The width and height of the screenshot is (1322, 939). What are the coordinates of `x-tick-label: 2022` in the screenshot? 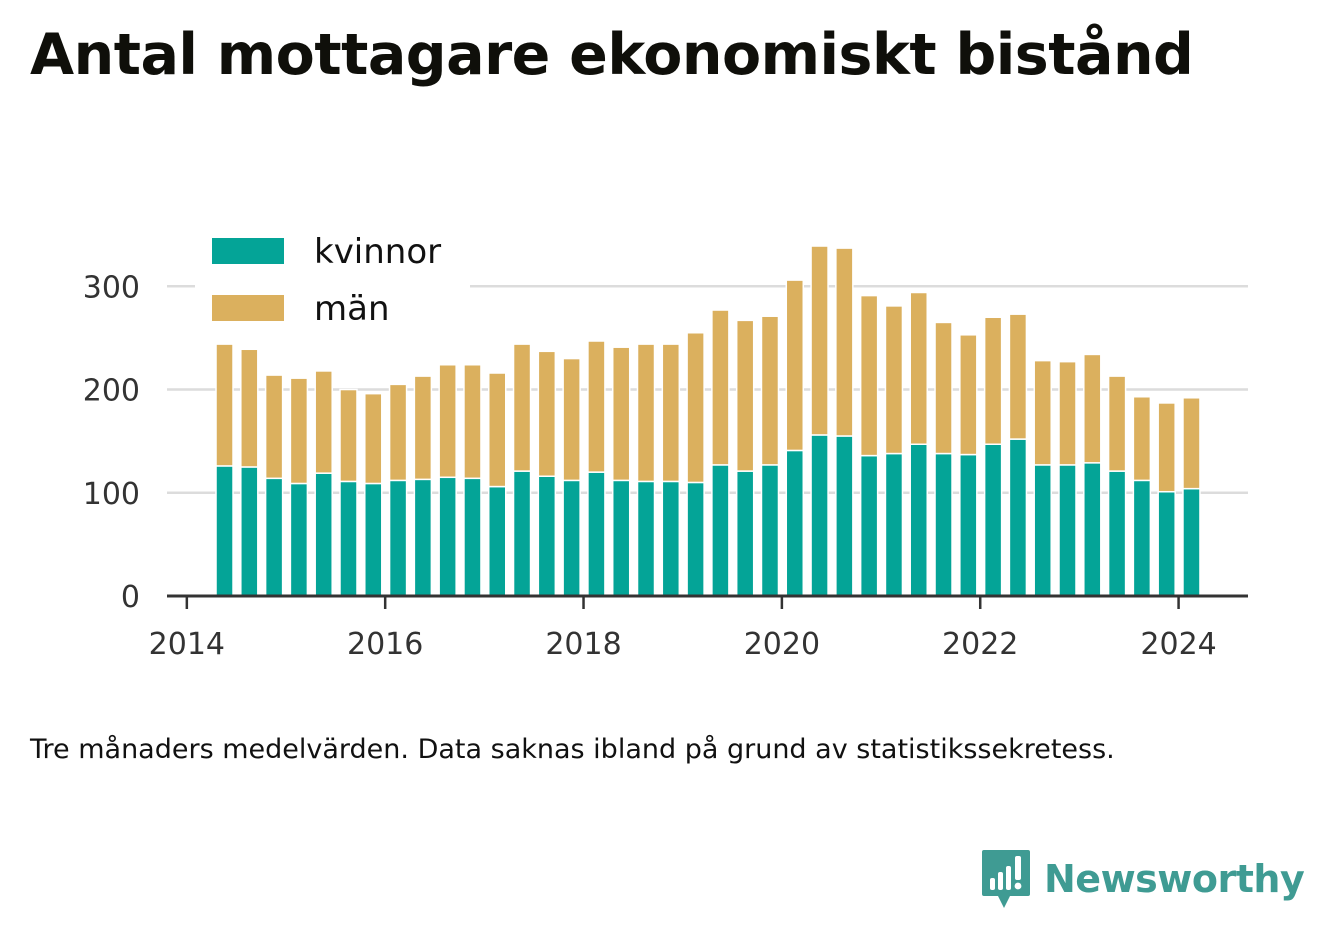 It's located at (980, 644).